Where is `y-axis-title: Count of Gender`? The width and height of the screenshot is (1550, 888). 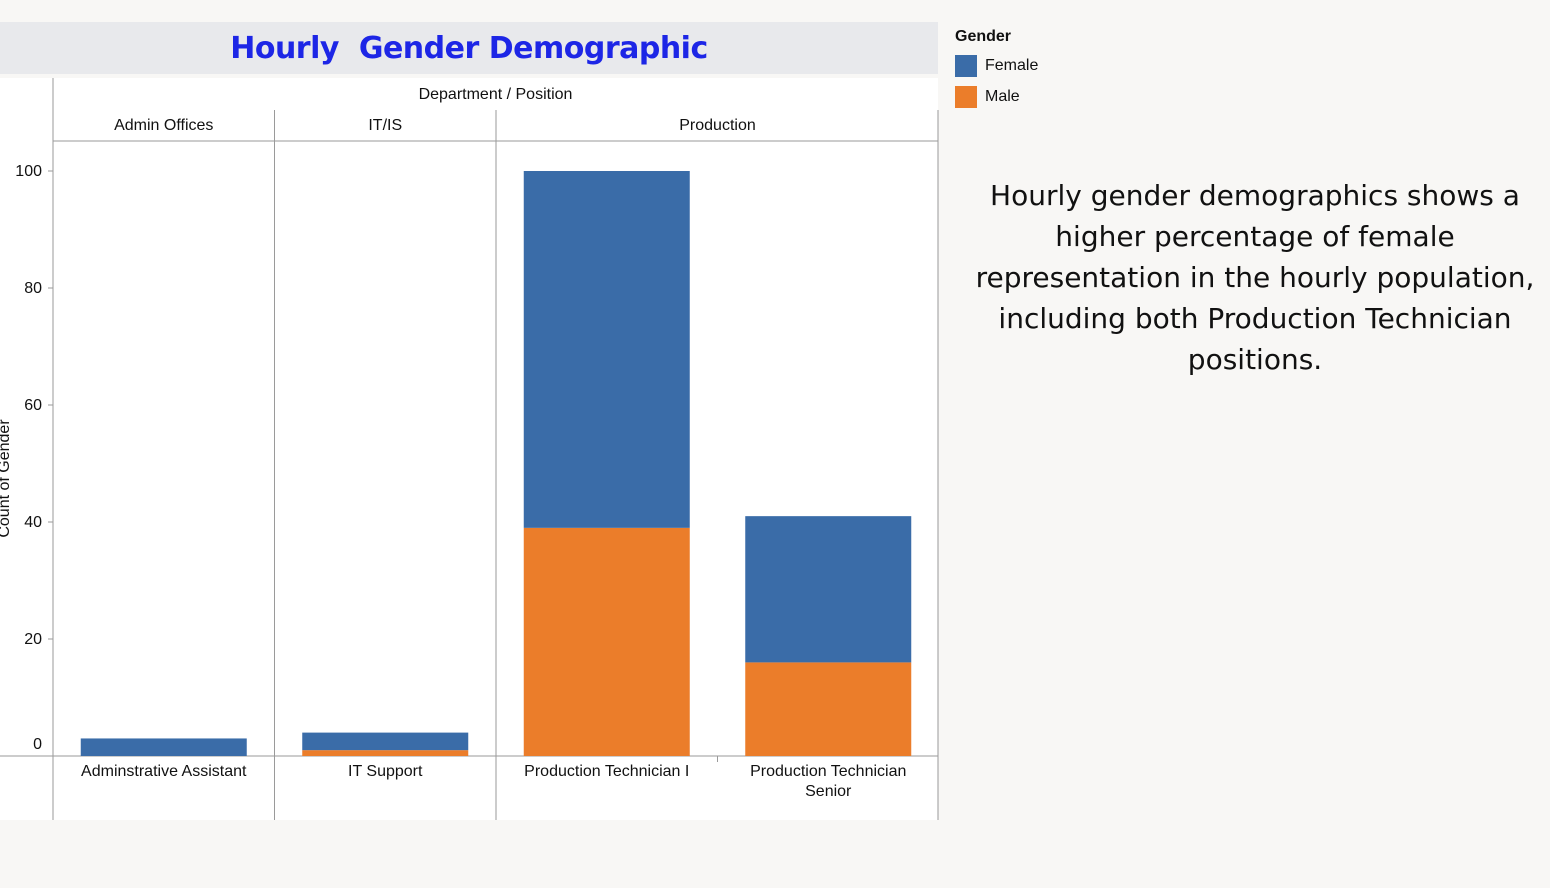
y-axis-title: Count of Gender is located at coordinates (6, 478).